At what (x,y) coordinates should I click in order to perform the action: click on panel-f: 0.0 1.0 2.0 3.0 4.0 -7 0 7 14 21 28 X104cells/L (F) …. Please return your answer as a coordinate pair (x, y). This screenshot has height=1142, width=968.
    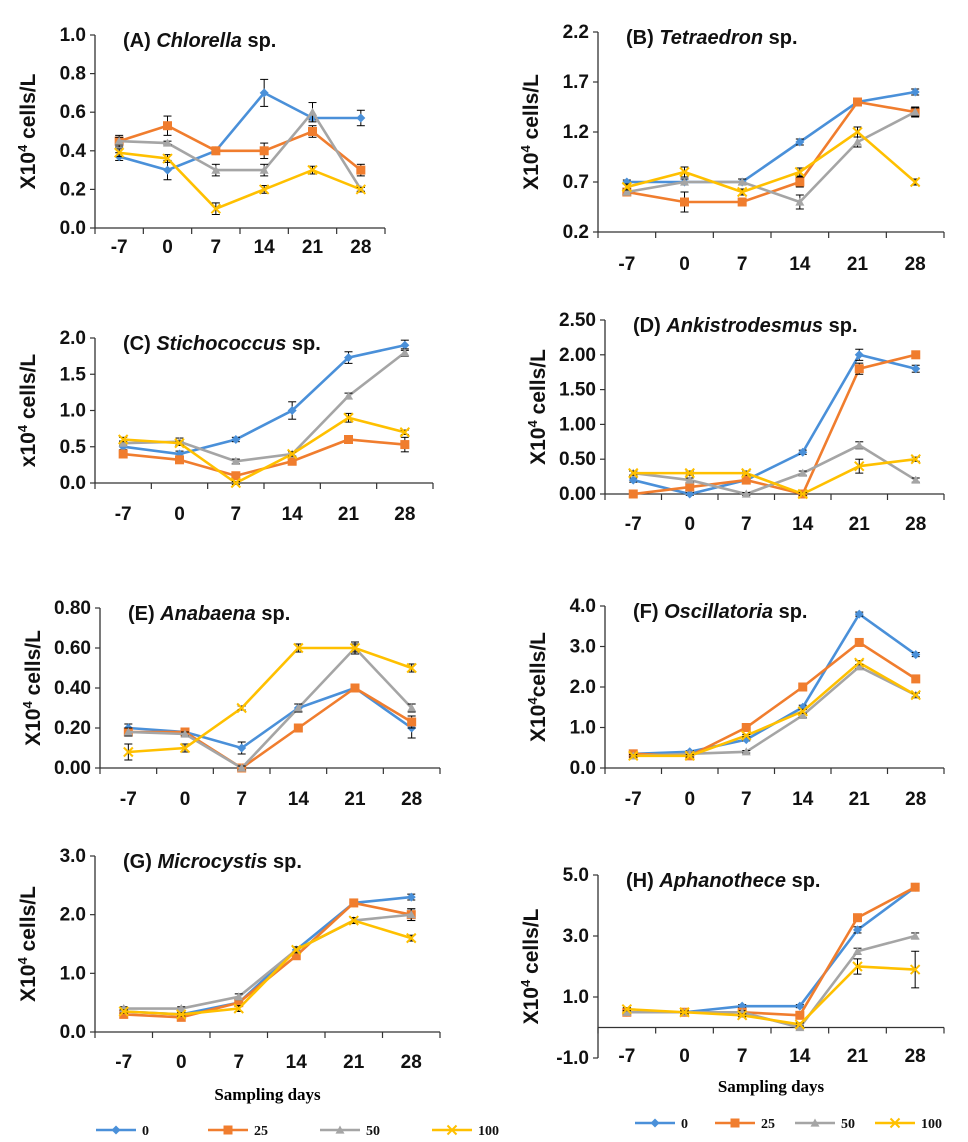
    Looking at the image, I should click on (735, 703).